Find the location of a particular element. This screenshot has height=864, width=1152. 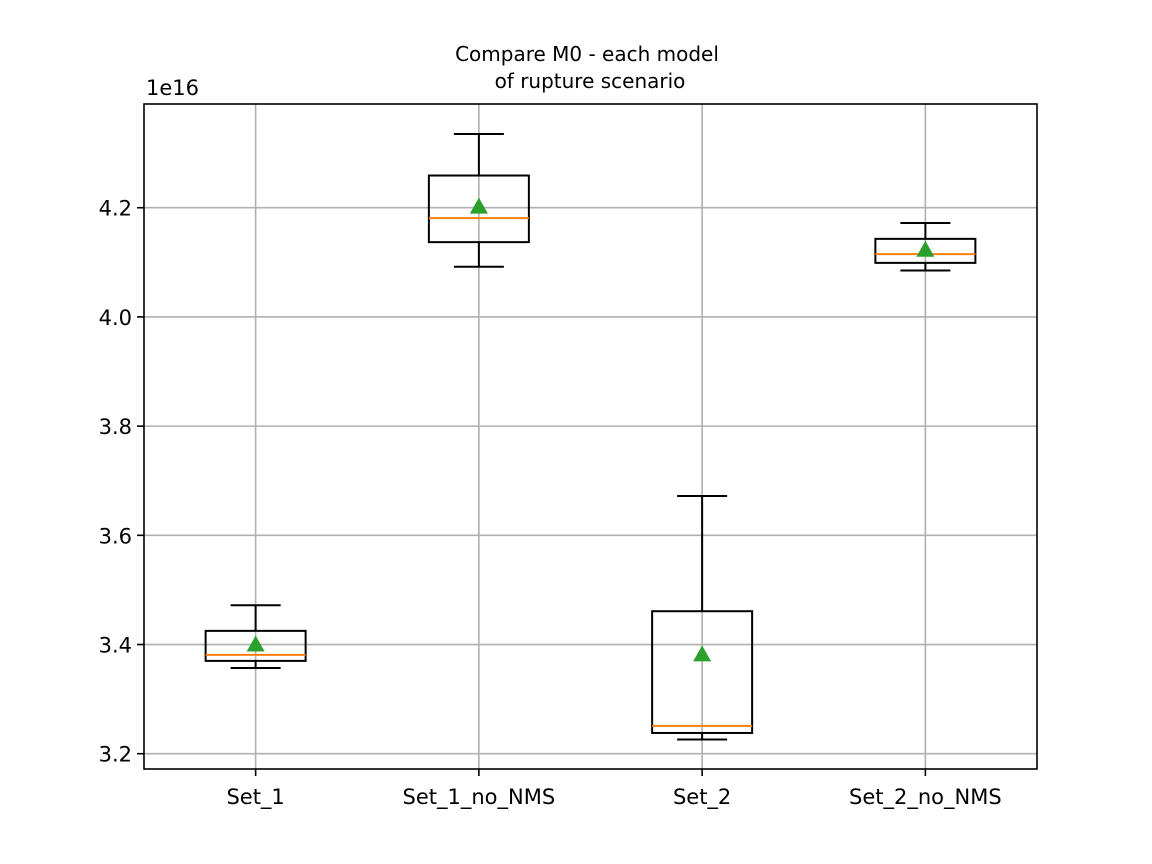

chart-title-line-2: of rupture scenario is located at coordinates (590, 81).